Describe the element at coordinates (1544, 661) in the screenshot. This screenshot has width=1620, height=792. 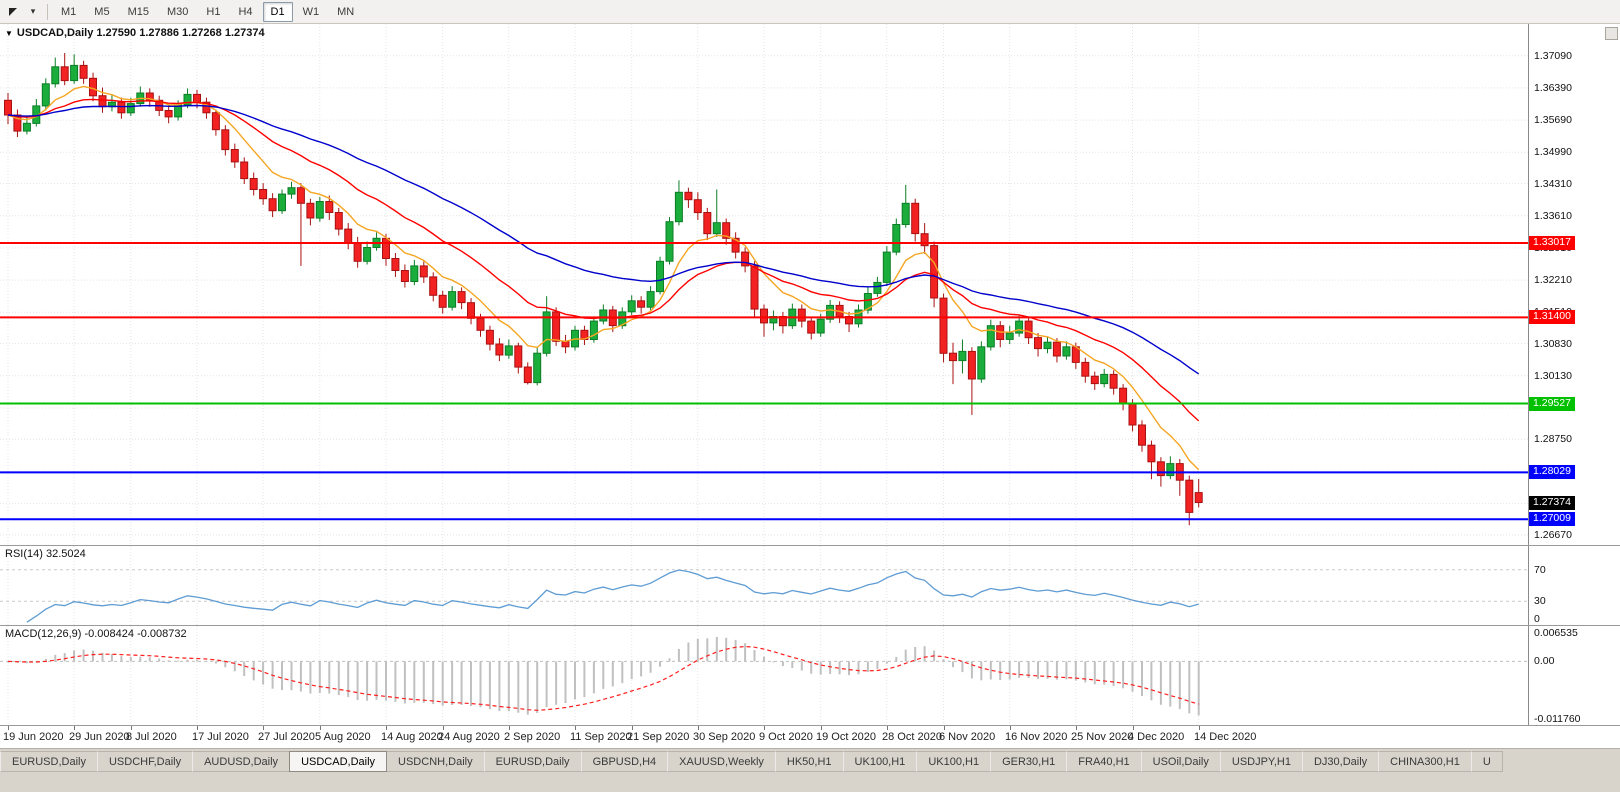
I see `macd-axis-label: 0.00` at that location.